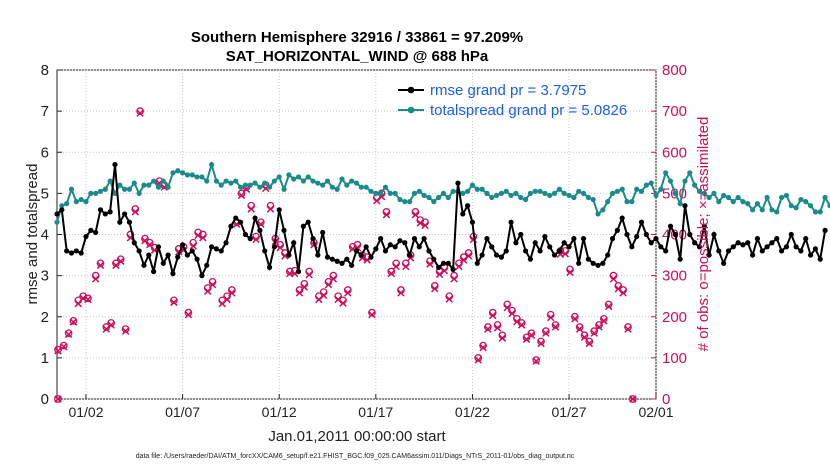 This screenshot has height=470, width=830. I want to click on y2-tick-label: 700, so click(674, 111).